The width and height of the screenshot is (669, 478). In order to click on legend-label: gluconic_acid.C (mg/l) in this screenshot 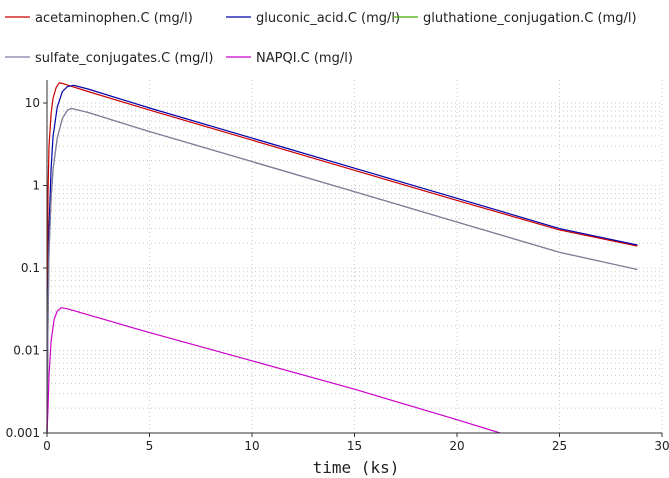, I will do `click(328, 18)`.